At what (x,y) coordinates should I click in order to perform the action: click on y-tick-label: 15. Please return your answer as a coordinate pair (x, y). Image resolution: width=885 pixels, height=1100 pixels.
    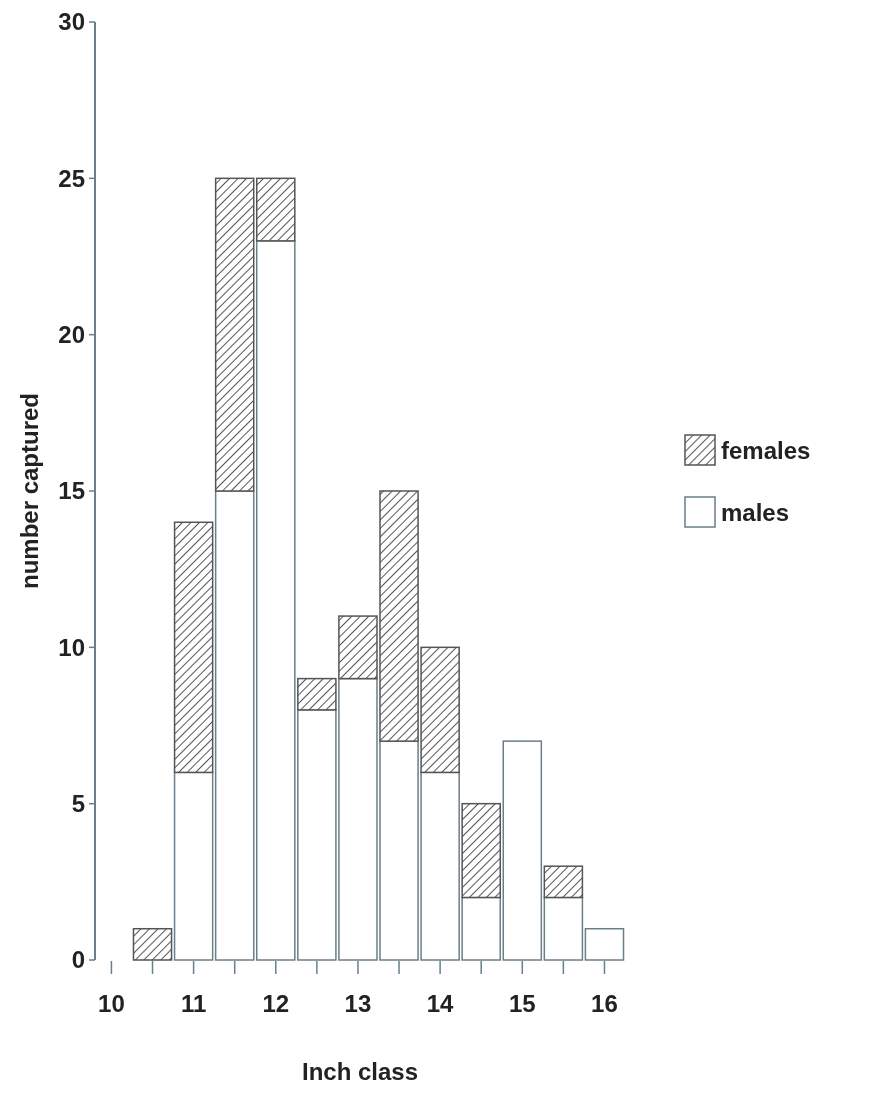
    Looking at the image, I should click on (71, 491).